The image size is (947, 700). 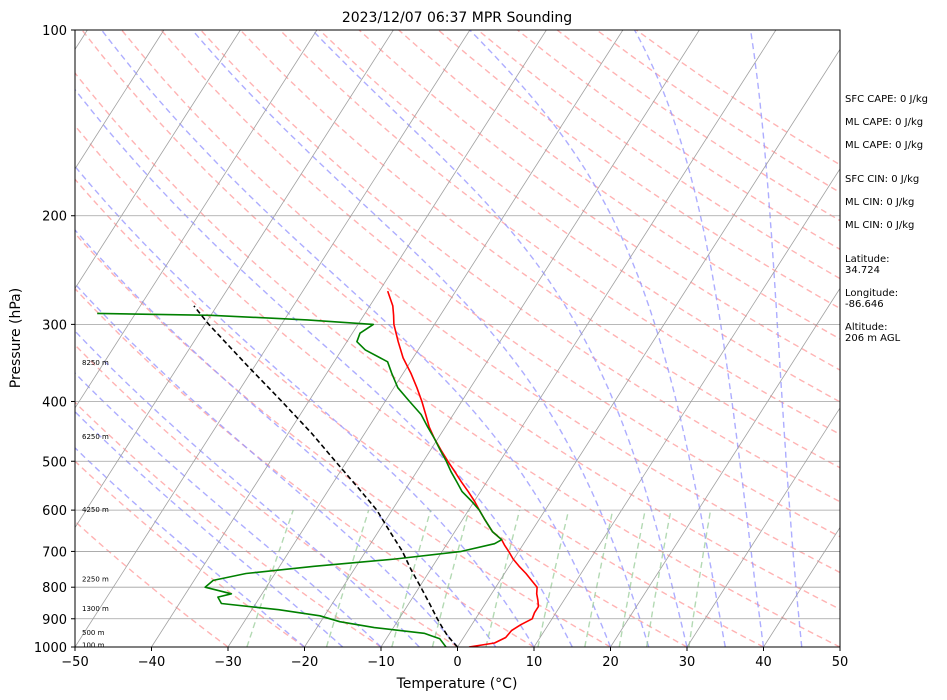 What do you see at coordinates (534, 662) in the screenshot?
I see `x-tick-label: 10` at bounding box center [534, 662].